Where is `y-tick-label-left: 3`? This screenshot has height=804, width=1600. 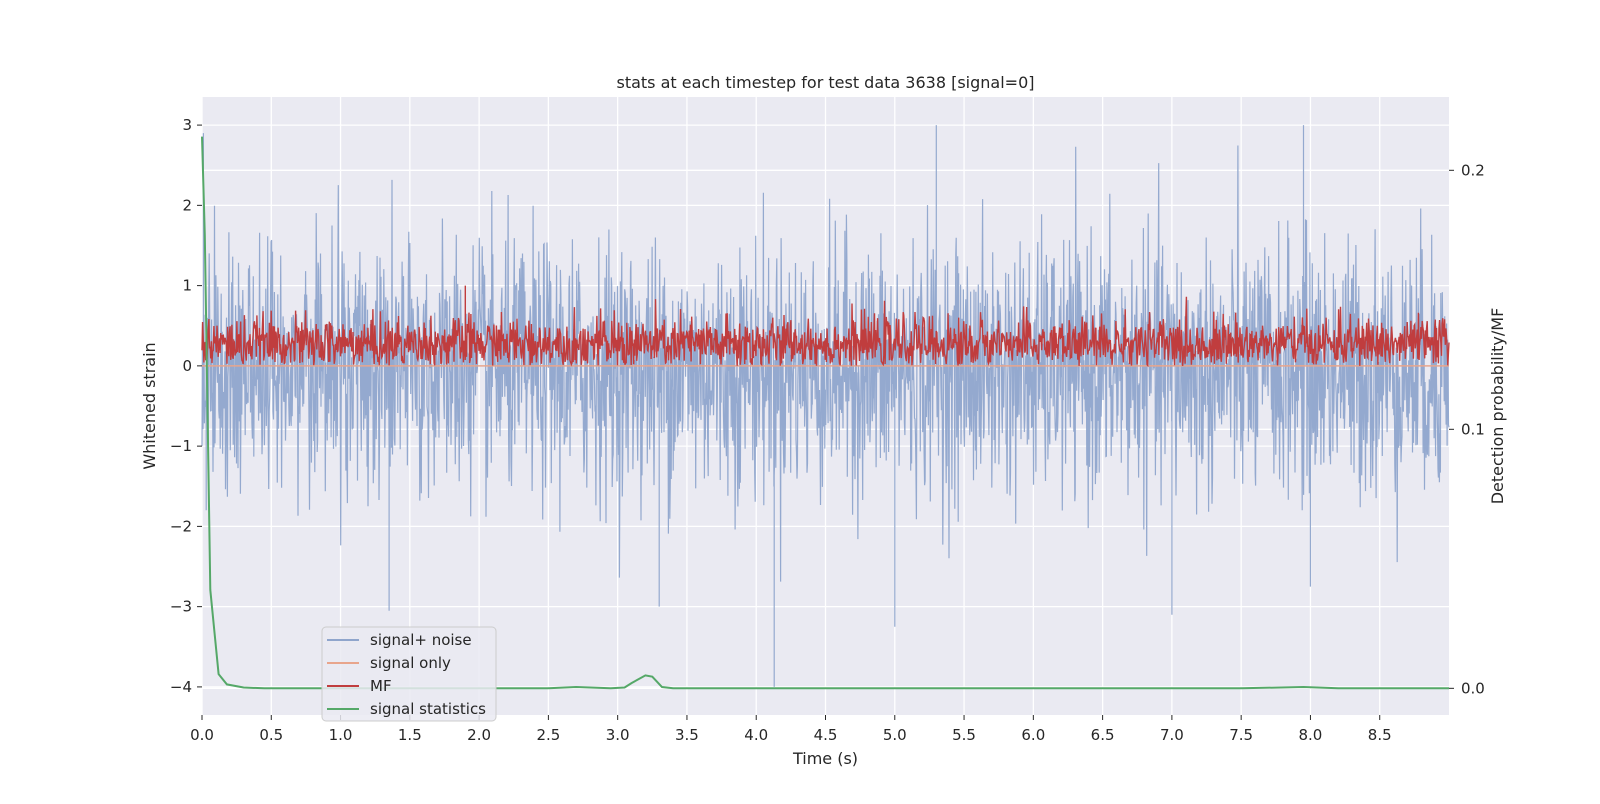
y-tick-label-left: 3 is located at coordinates (187, 125).